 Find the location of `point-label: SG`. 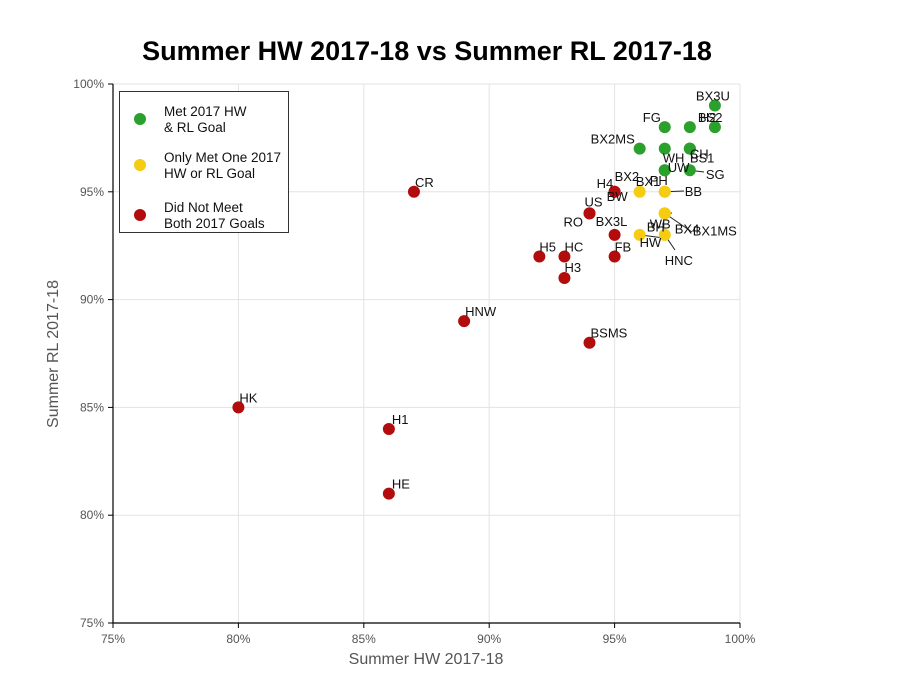

point-label: SG is located at coordinates (715, 174).